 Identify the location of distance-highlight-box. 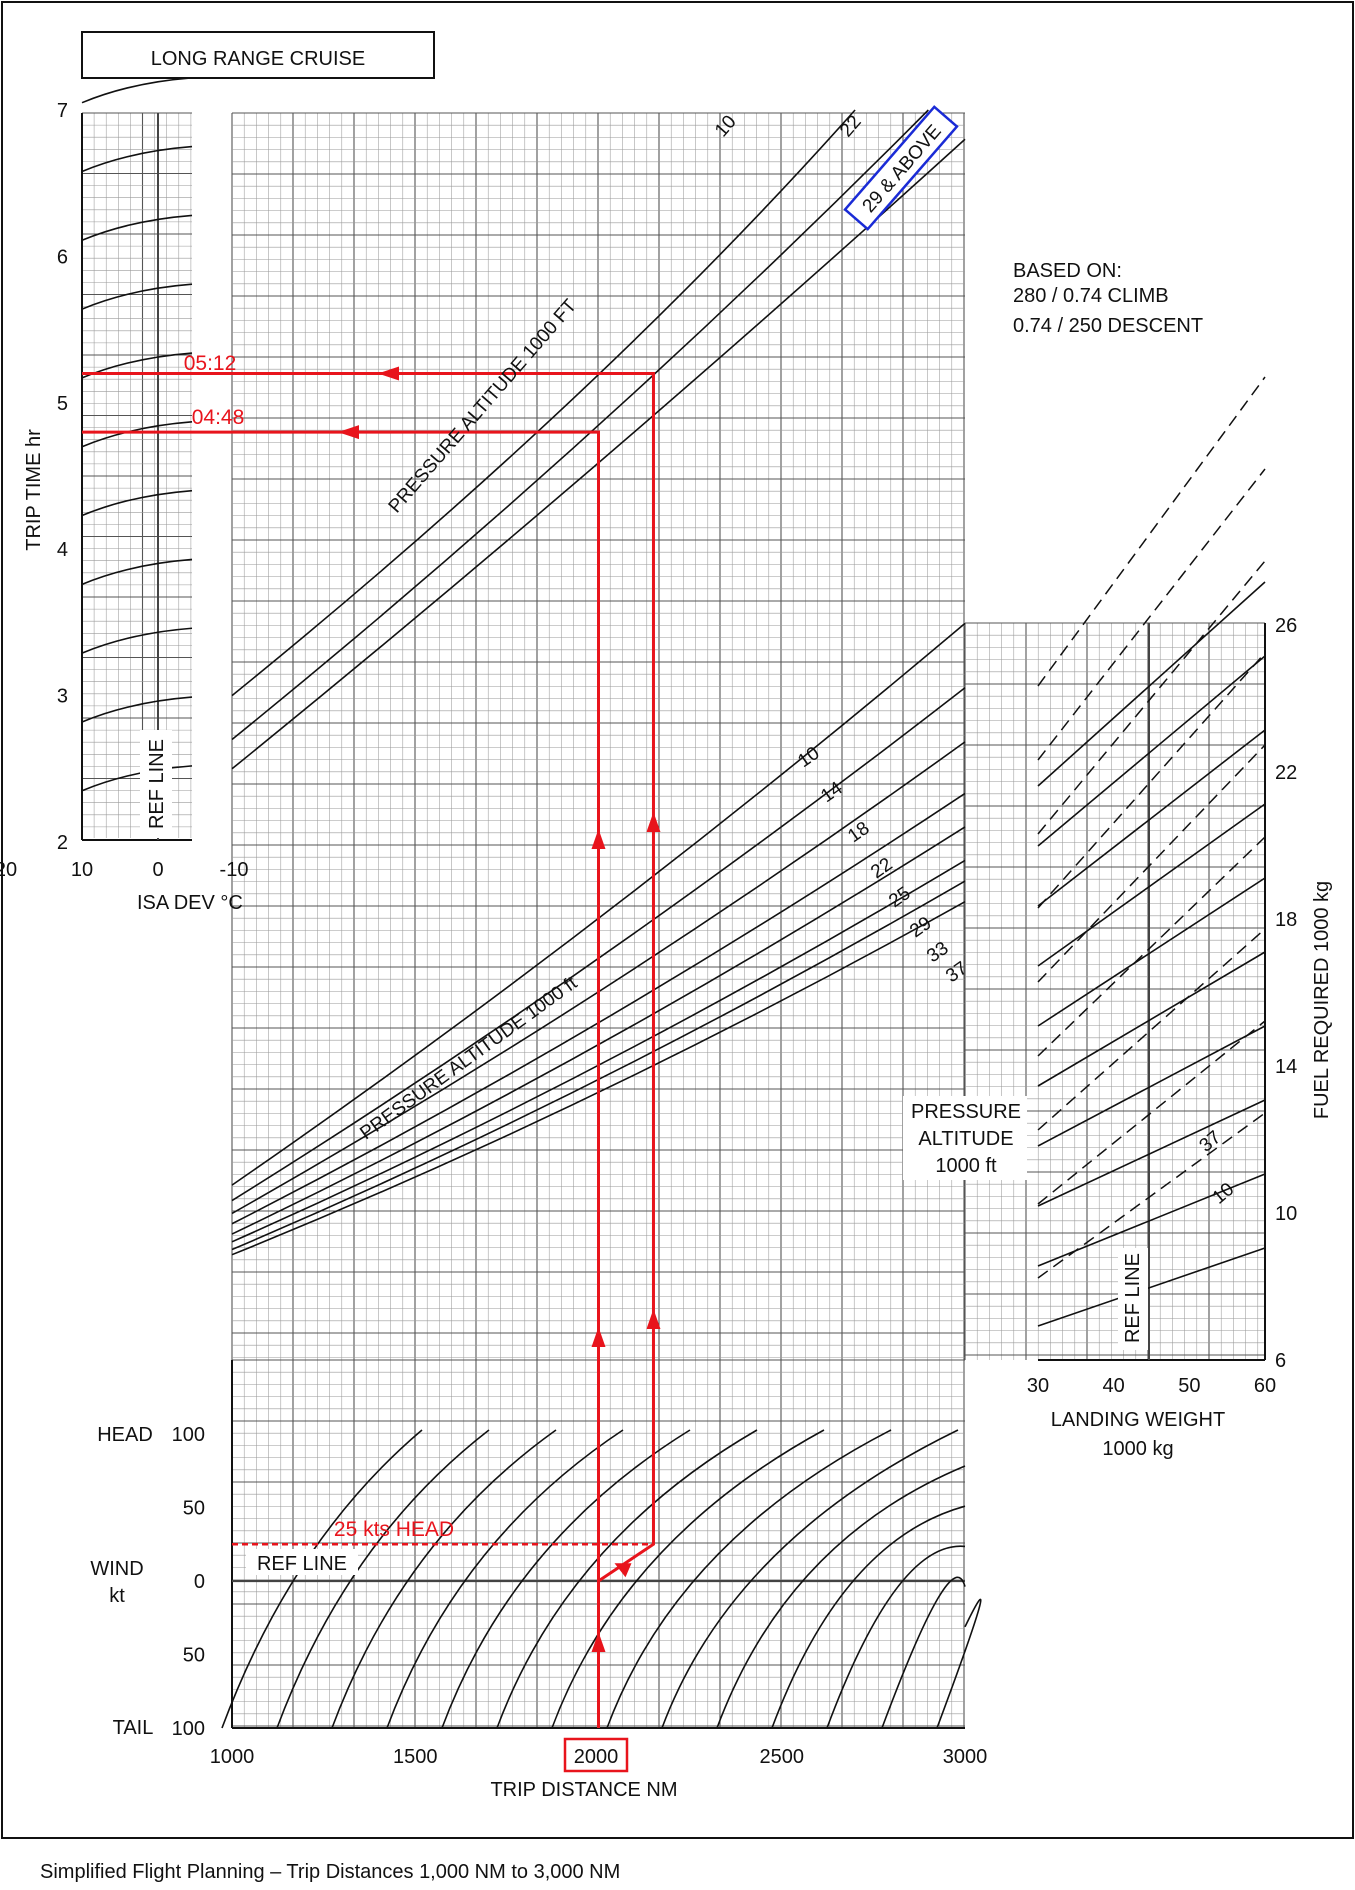
(596, 1755).